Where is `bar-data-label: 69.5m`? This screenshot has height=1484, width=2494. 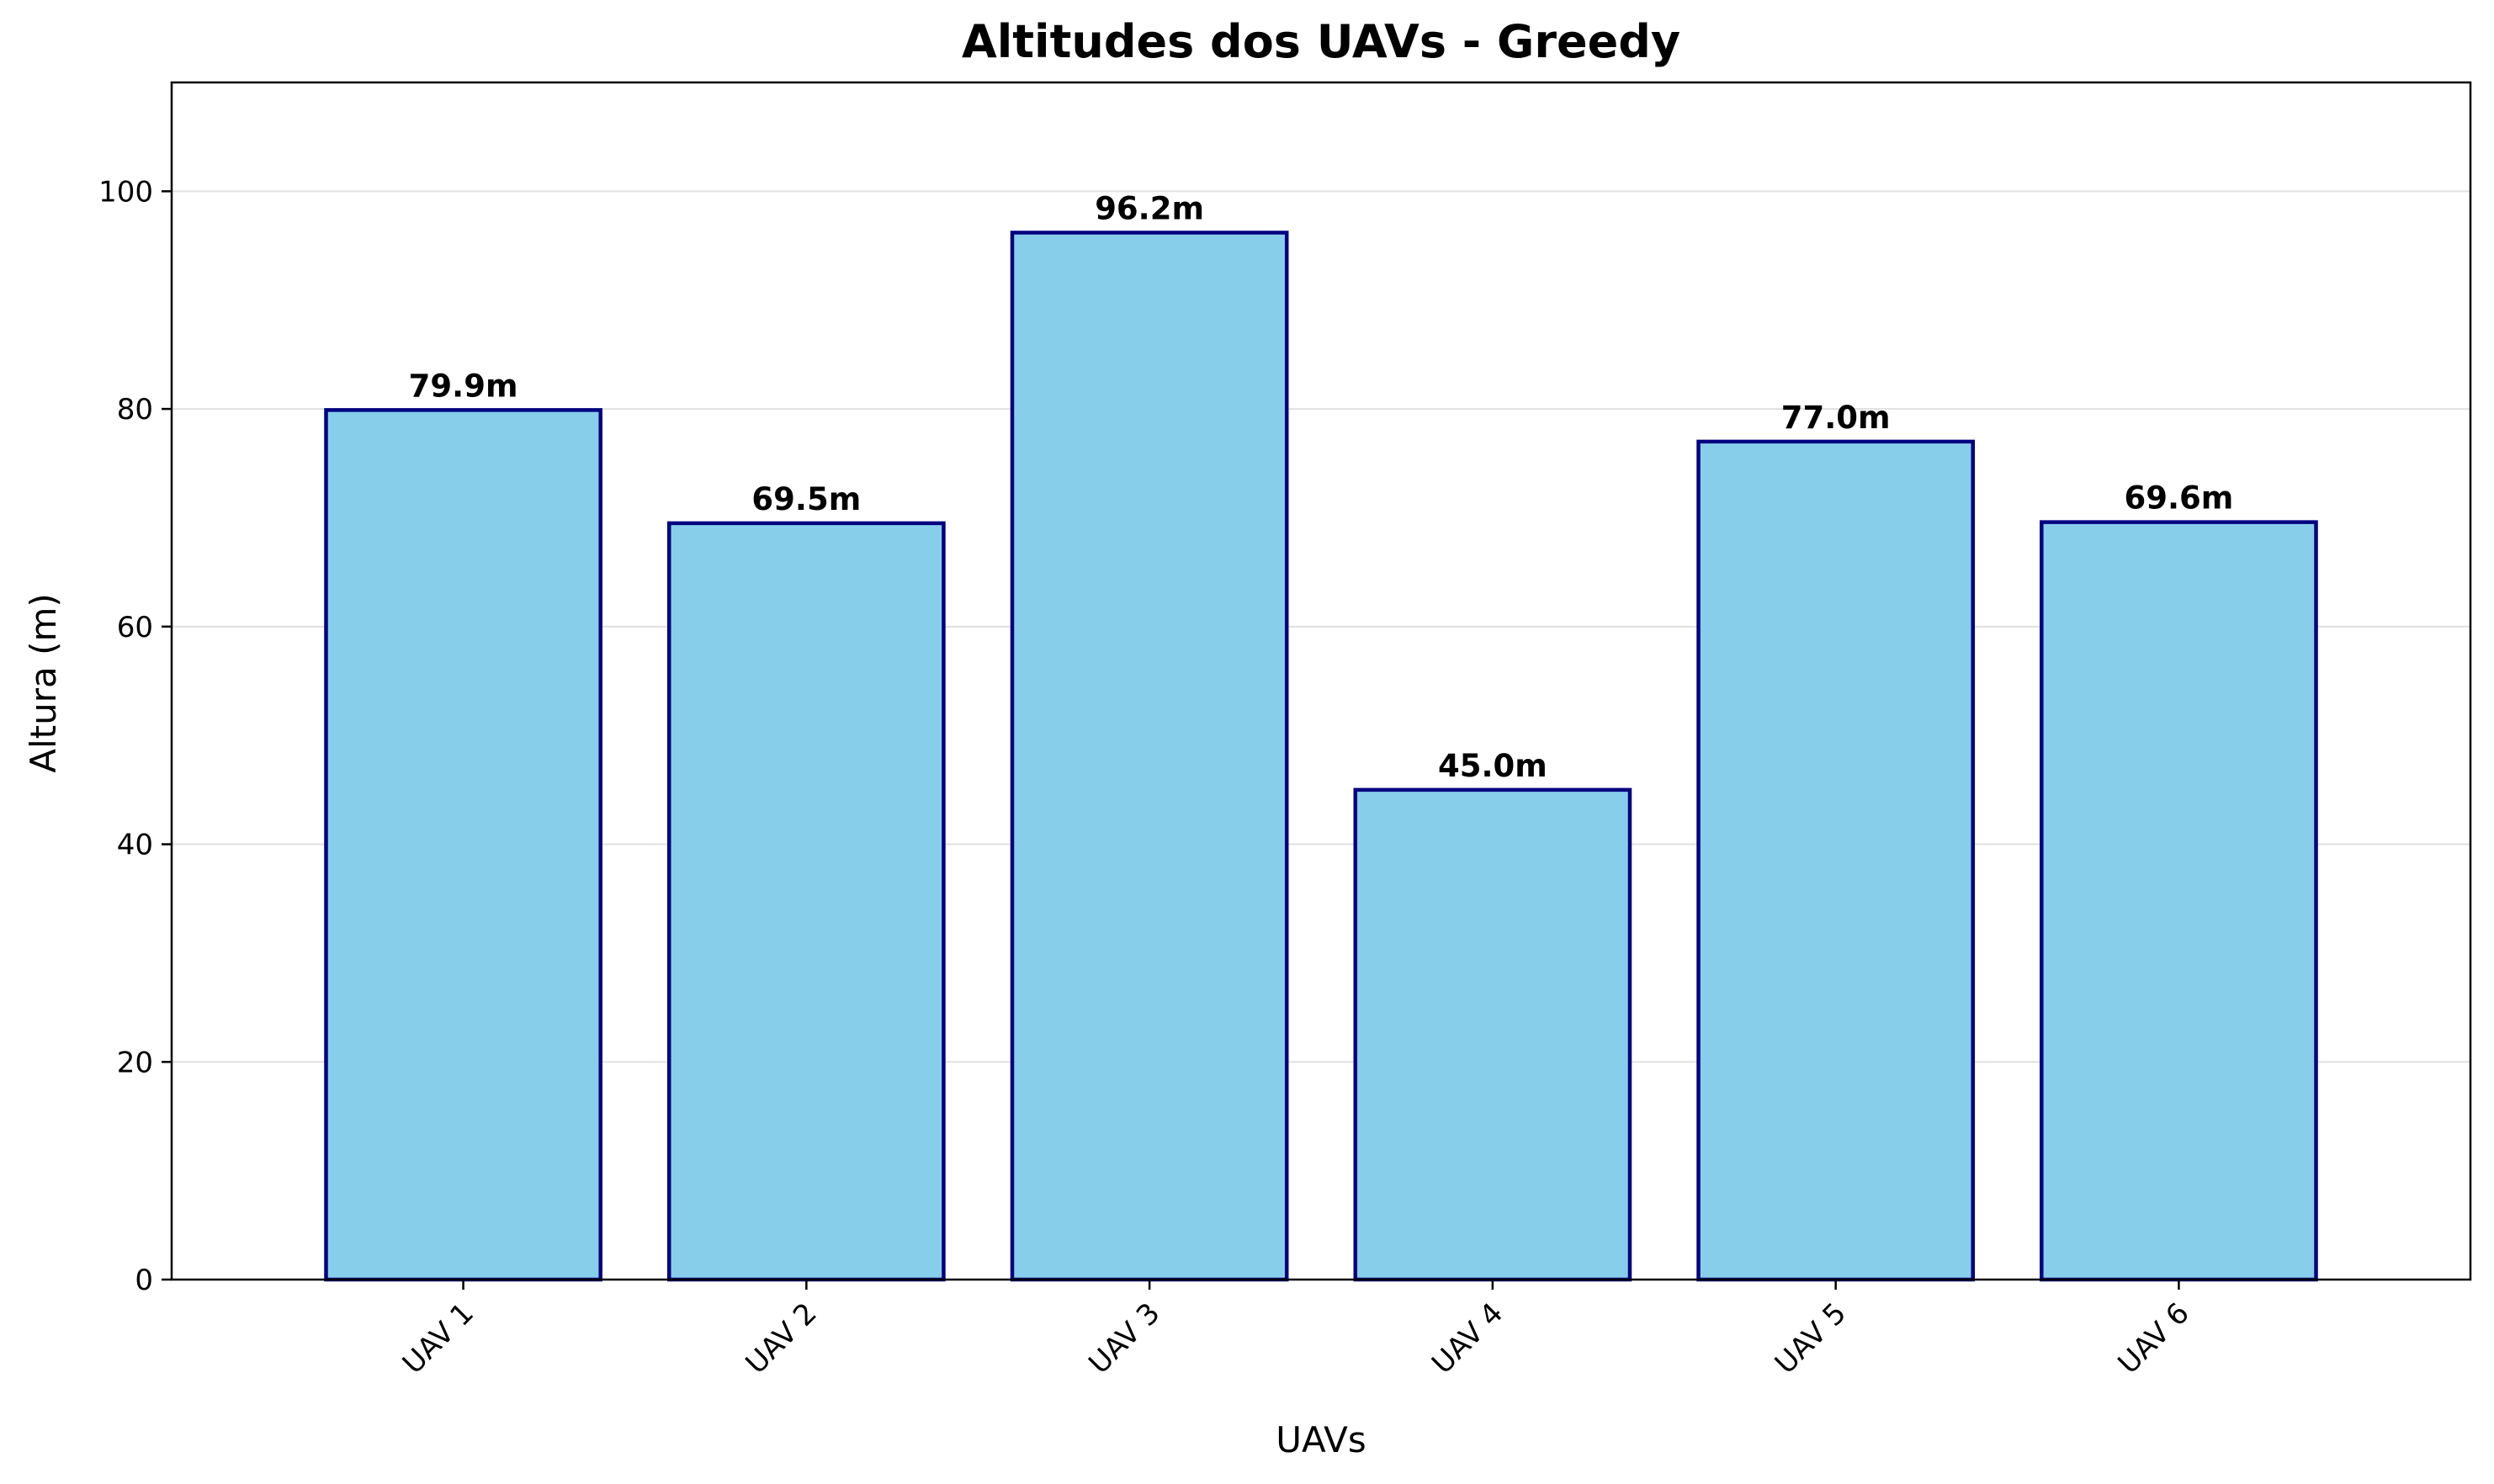 bar-data-label: 69.5m is located at coordinates (806, 499).